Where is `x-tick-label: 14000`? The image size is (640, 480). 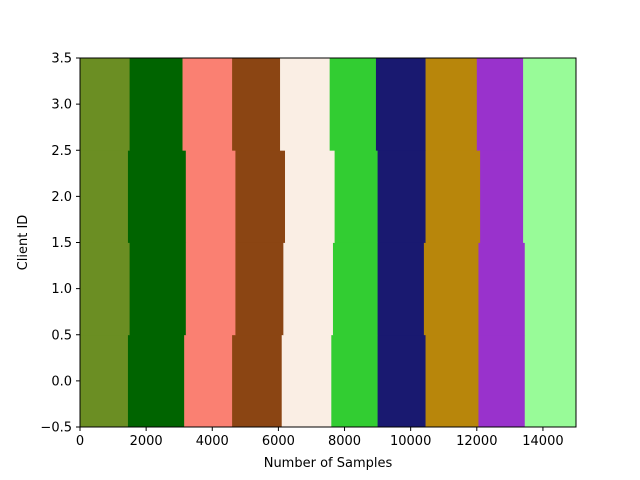
x-tick-label: 14000 is located at coordinates (542, 441).